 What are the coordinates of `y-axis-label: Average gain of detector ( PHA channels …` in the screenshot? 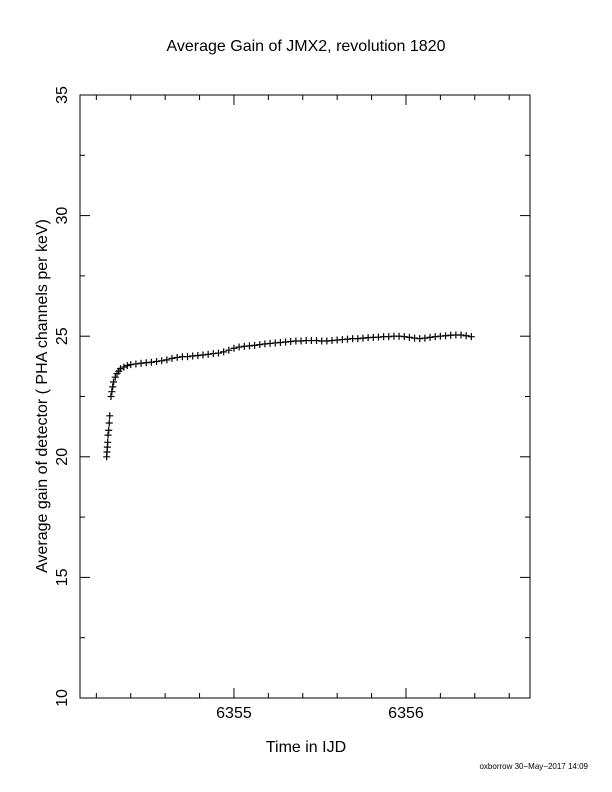 It's located at (42, 396).